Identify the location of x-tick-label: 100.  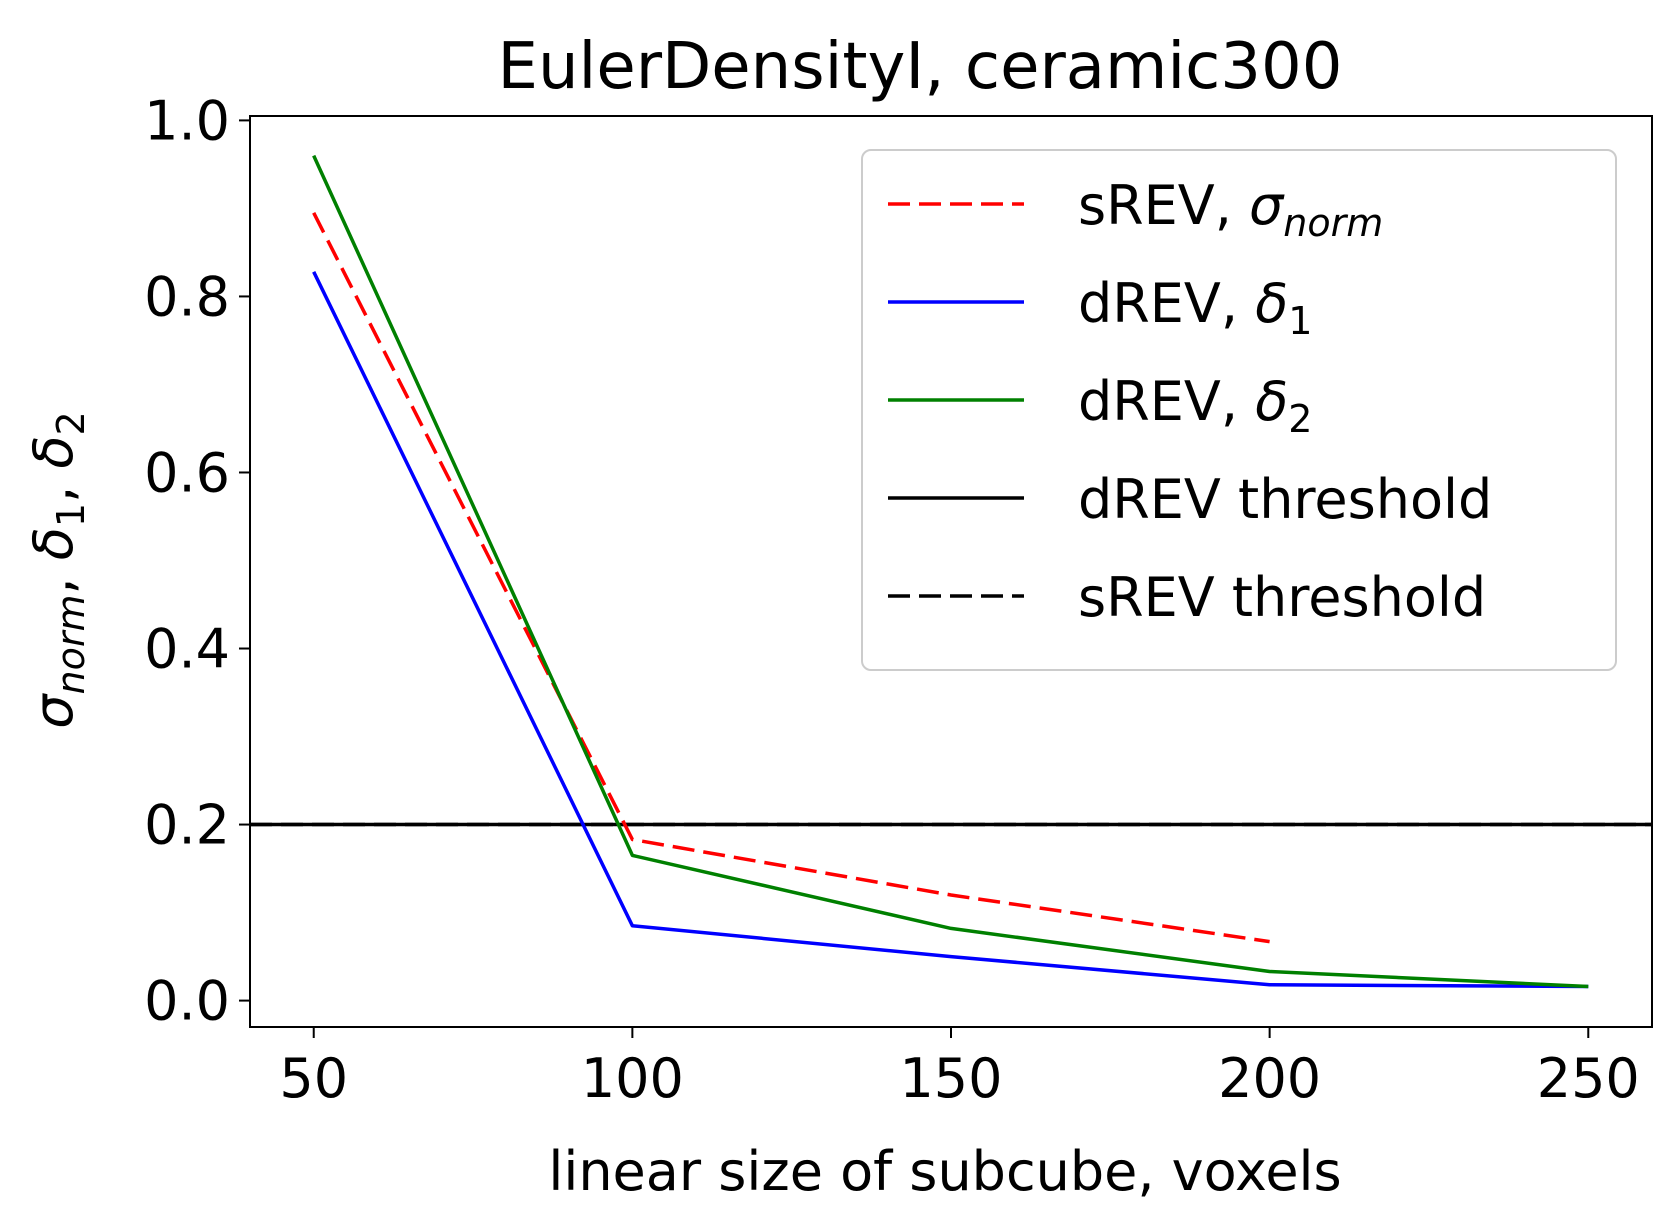
(632, 1078).